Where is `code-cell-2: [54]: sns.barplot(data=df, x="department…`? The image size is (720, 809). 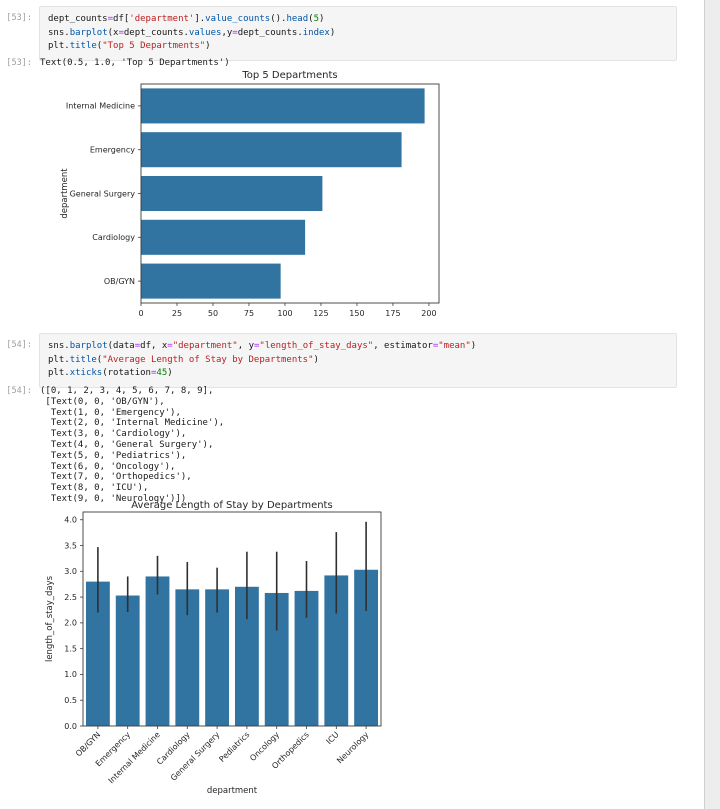
code-cell-2: [54]: sns.barplot(data=df, x="department… is located at coordinates (350, 360).